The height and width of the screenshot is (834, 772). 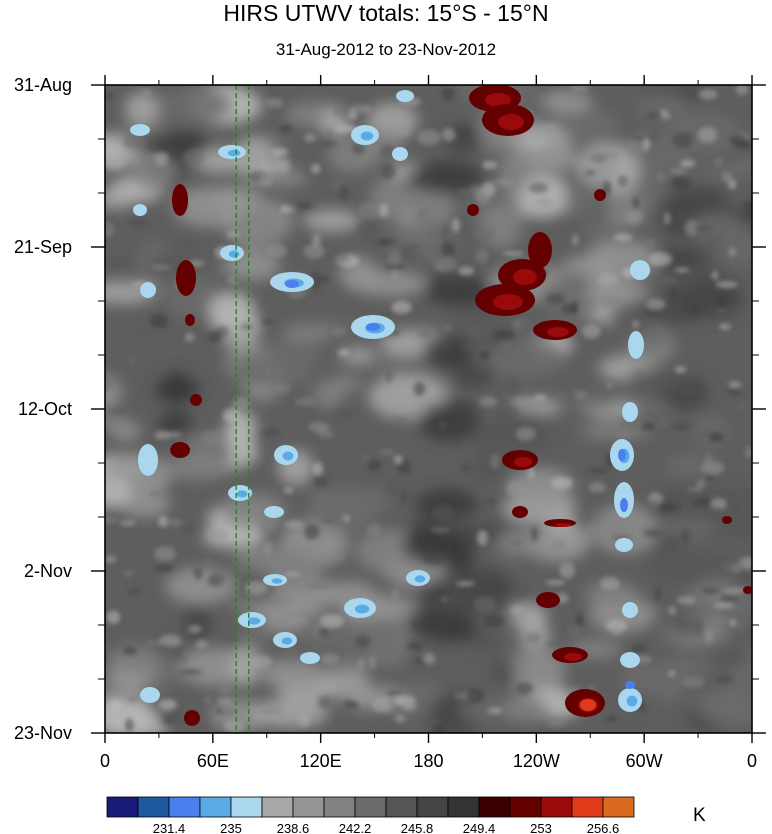 I want to click on moist-patch-peak, so click(x=373, y=327).